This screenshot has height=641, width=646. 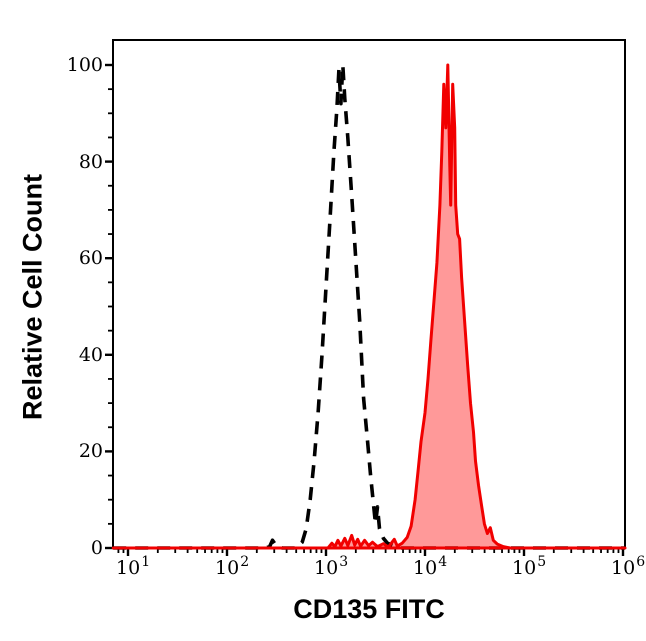 What do you see at coordinates (430, 566) in the screenshot?
I see `x-tick-label: 10⁴` at bounding box center [430, 566].